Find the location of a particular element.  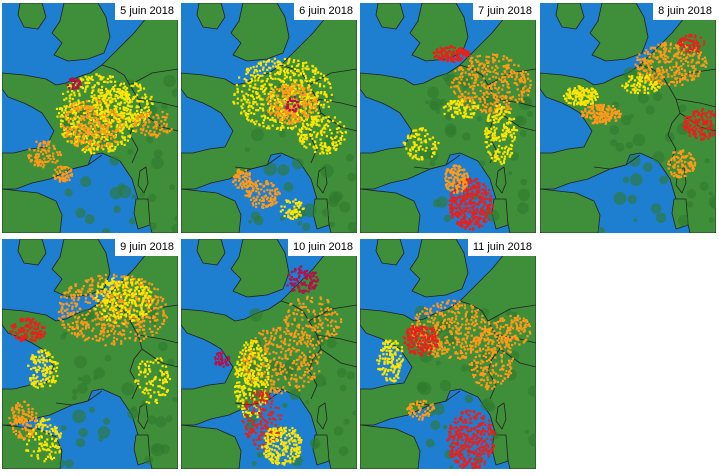

date-label: 7 juin 2018 is located at coordinates (504, 11).